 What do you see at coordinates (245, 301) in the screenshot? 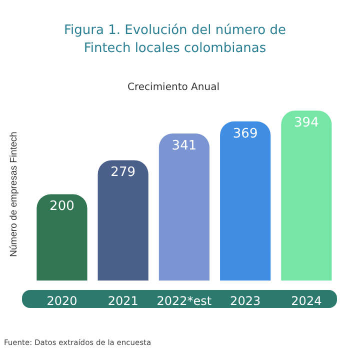
I see `x-tick-label: 2023` at bounding box center [245, 301].